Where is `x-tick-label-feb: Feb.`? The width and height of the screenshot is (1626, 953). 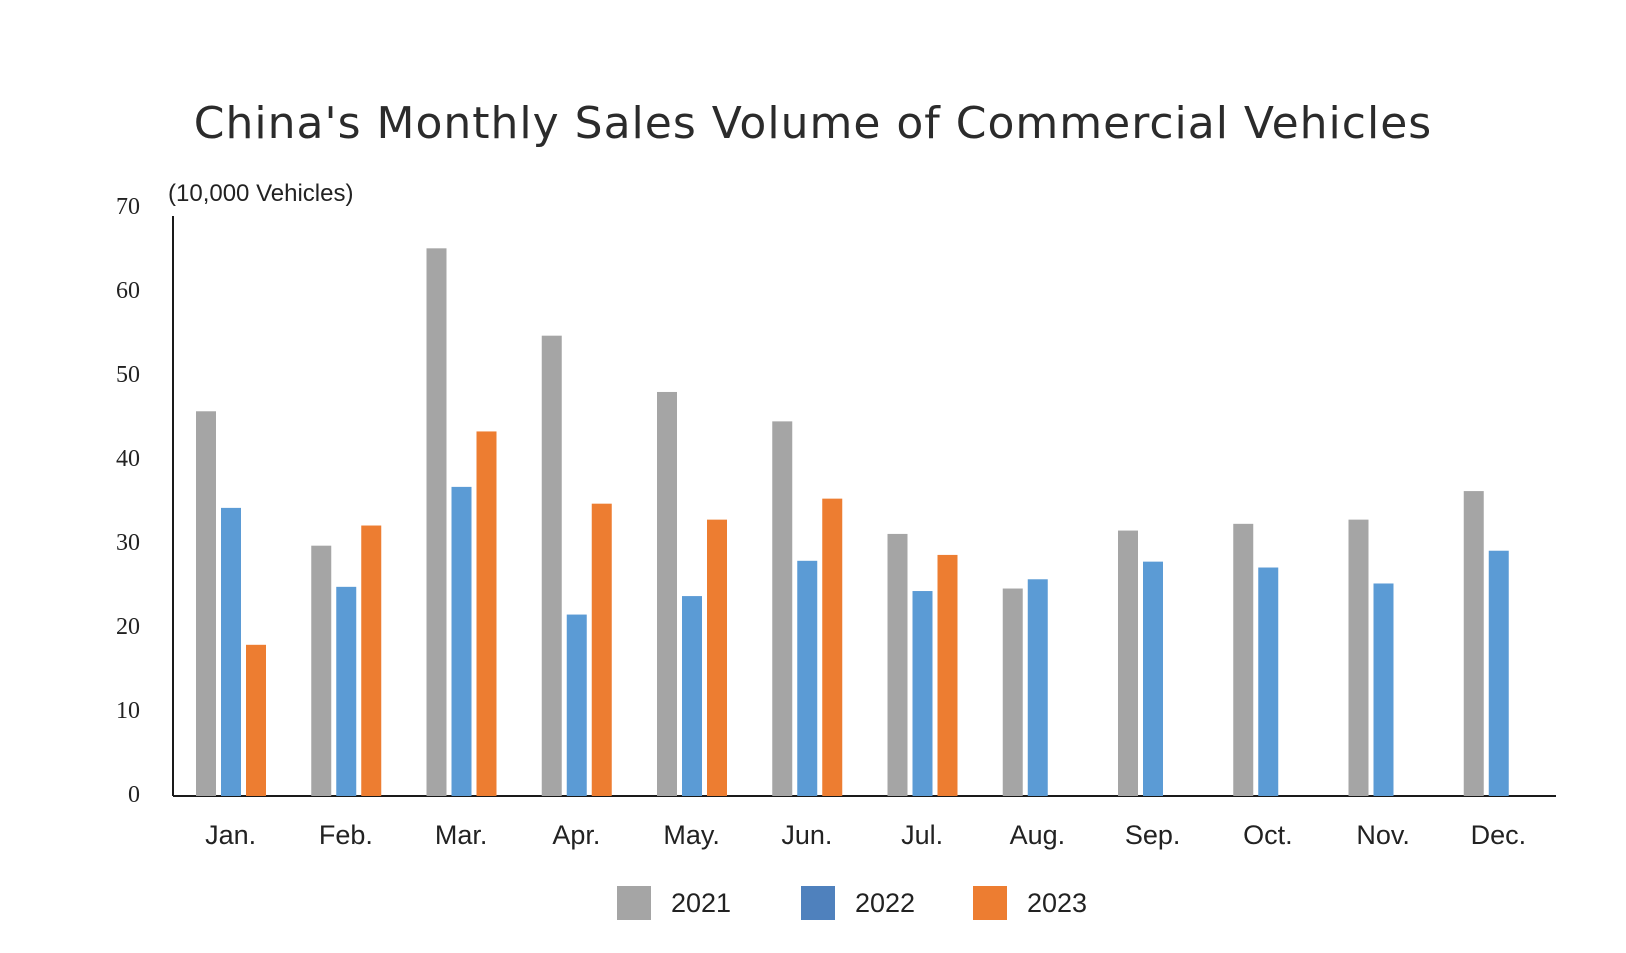 x-tick-label-feb: Feb. is located at coordinates (345, 835).